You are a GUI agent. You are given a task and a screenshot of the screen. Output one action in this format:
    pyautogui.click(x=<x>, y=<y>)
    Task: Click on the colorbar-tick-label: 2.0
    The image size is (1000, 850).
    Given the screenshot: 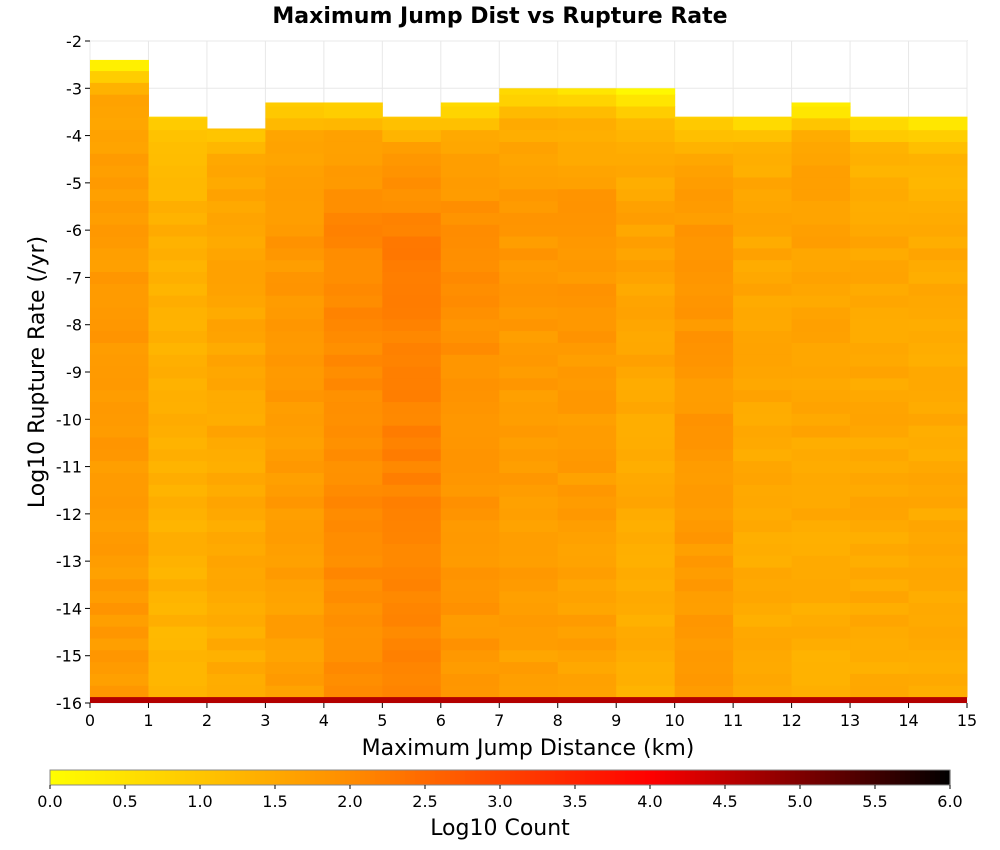 What is the action you would take?
    pyautogui.click(x=349, y=801)
    